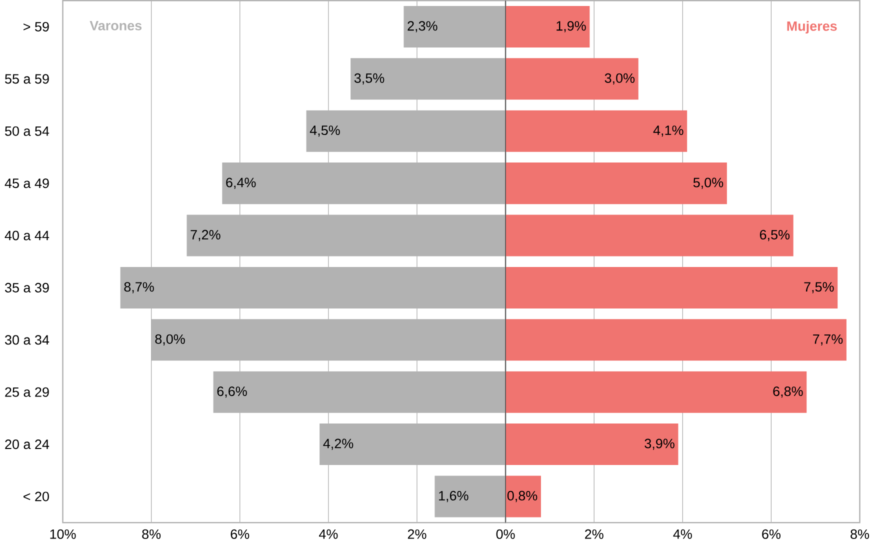 Image resolution: width=874 pixels, height=543 pixels. I want to click on data-label: 4,5%, so click(325, 130).